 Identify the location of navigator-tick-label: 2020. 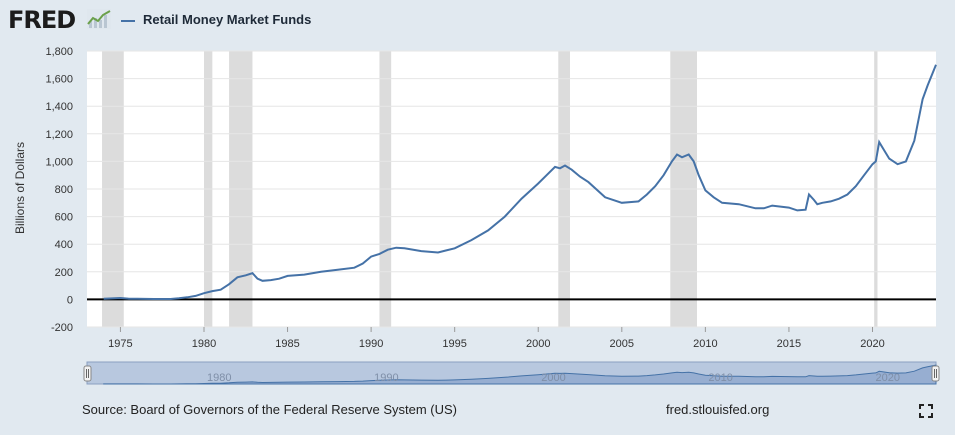
(887, 378).